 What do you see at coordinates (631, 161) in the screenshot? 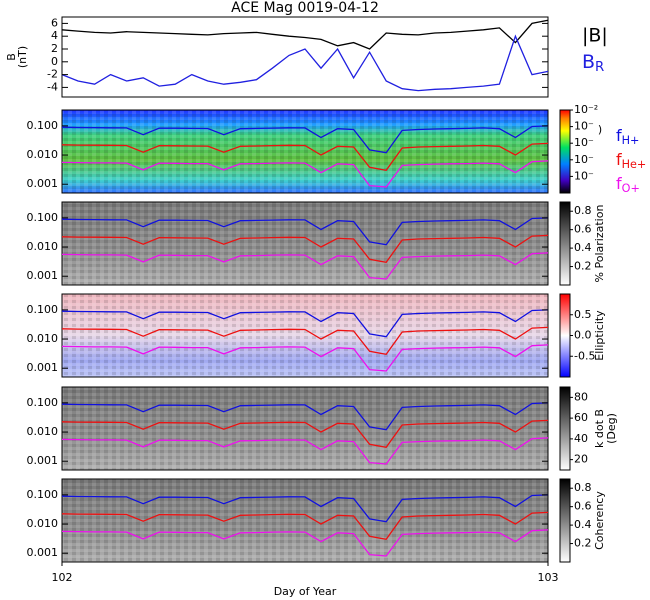
I see `legend-label: fHe+` at bounding box center [631, 161].